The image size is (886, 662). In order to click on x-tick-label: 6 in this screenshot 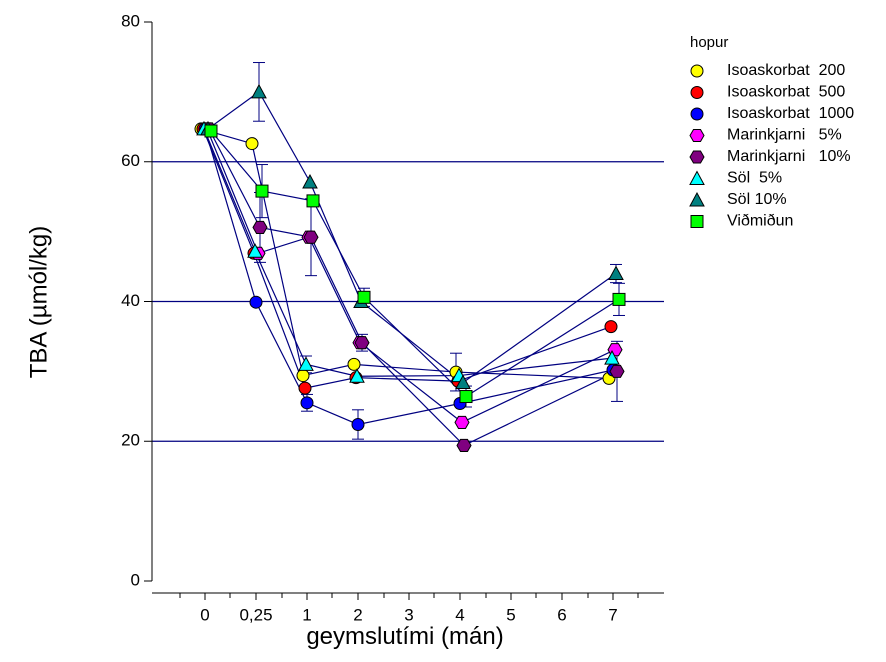, I will do `click(561, 614)`.